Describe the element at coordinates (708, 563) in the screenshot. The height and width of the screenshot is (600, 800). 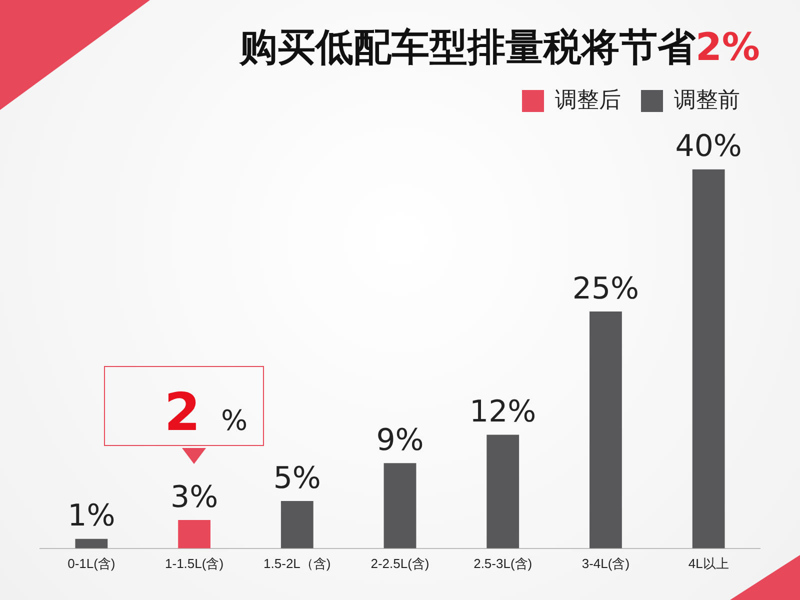
I see `x-tick-label: 4L以上` at that location.